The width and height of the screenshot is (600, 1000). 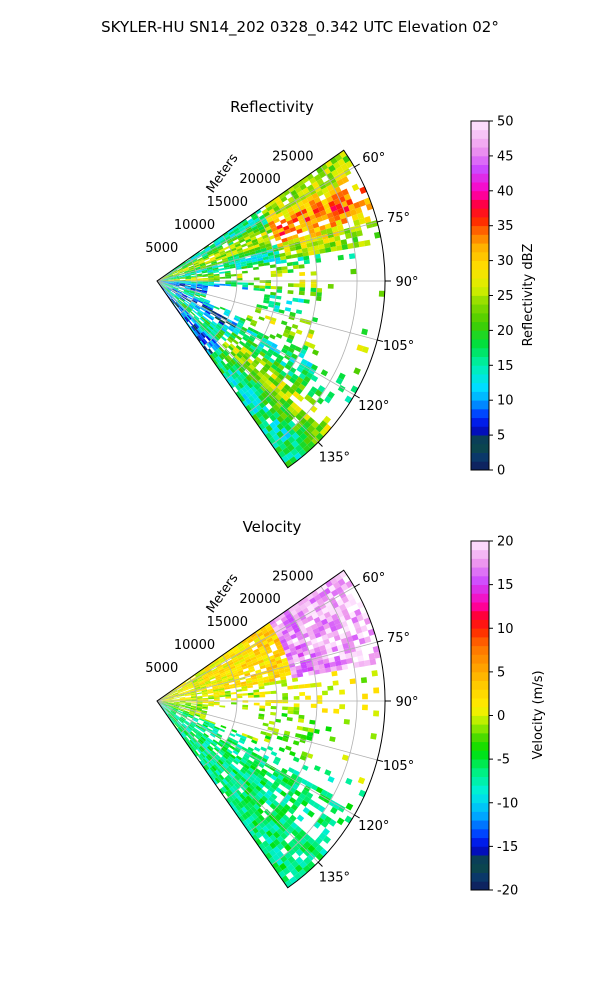 I want to click on sector-outline, so click(x=271, y=729).